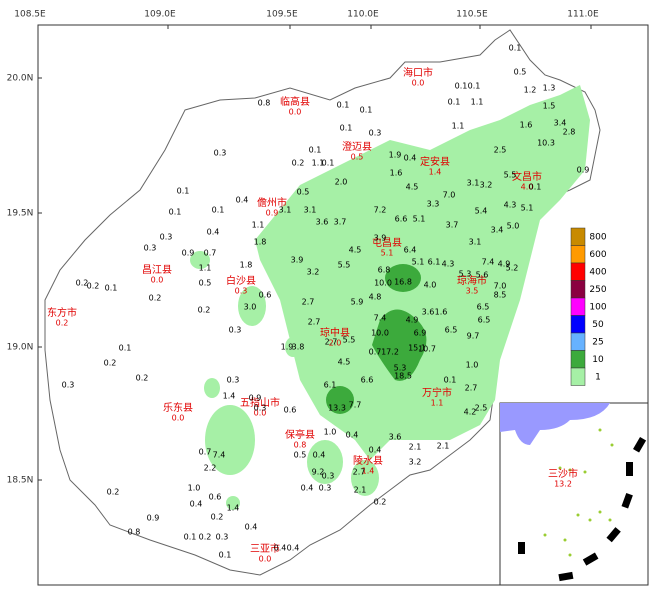 Image resolution: width=653 pixels, height=600 pixels. What do you see at coordinates (437, 392) in the screenshot?
I see `city-name: 万宁市` at bounding box center [437, 392].